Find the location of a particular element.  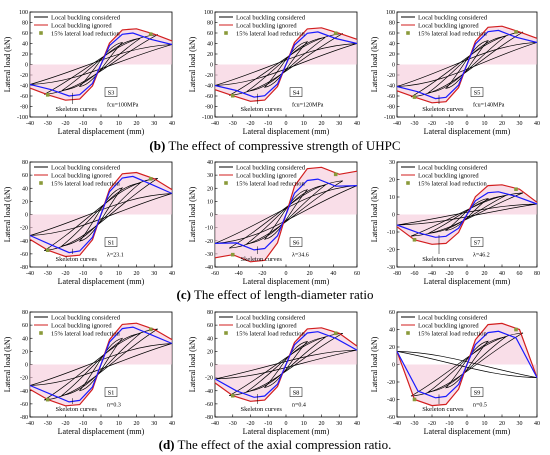

legend-label-reduction: 15% lateral load reduction is located at coordinates (86, 334).